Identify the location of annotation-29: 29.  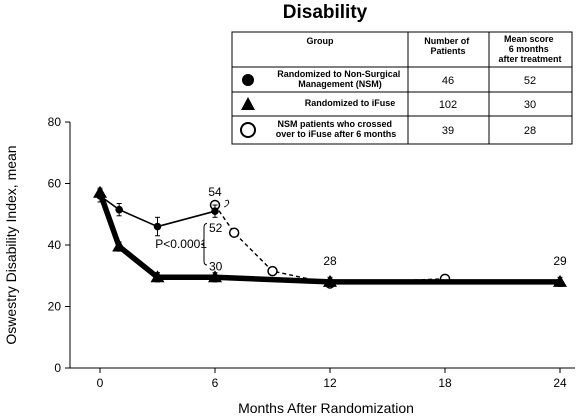
(560, 261).